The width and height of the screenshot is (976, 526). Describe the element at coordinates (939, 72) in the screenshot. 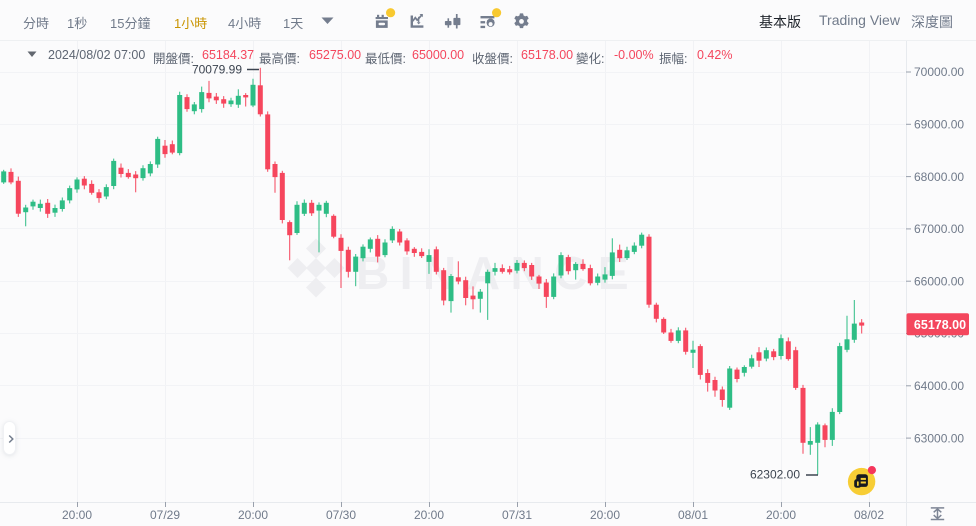

I see `svg-text: 70000.00` at that location.